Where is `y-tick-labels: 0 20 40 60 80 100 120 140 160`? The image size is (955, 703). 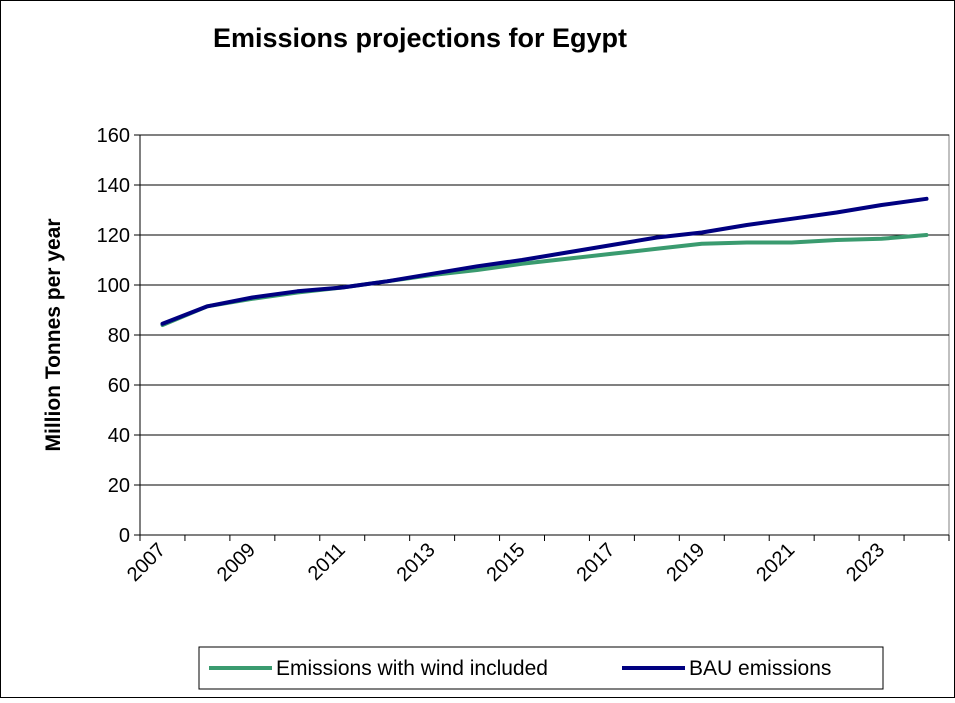
y-tick-labels: 0 20 40 60 80 100 120 140 160 is located at coordinates (113, 336).